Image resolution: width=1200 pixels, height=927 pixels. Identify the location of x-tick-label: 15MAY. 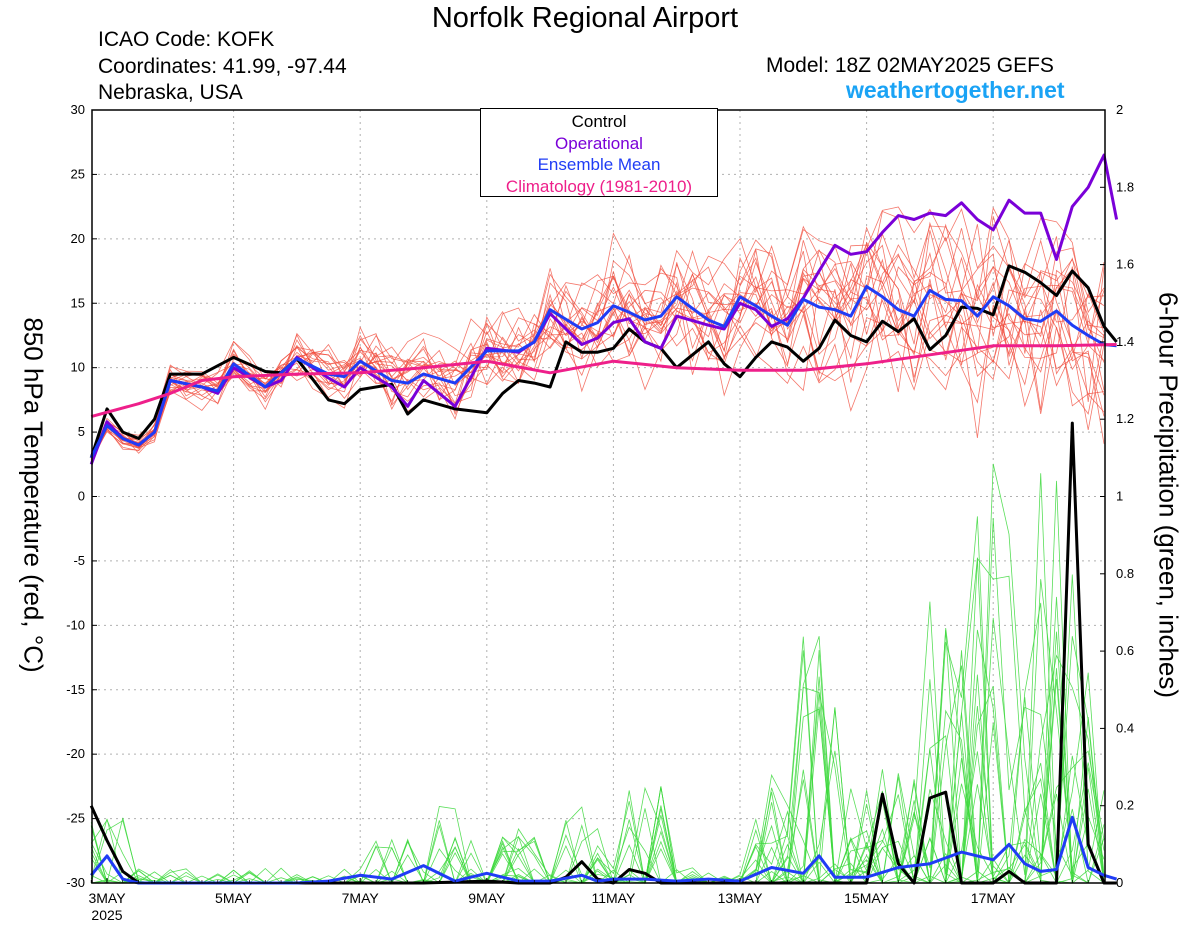
(867, 898).